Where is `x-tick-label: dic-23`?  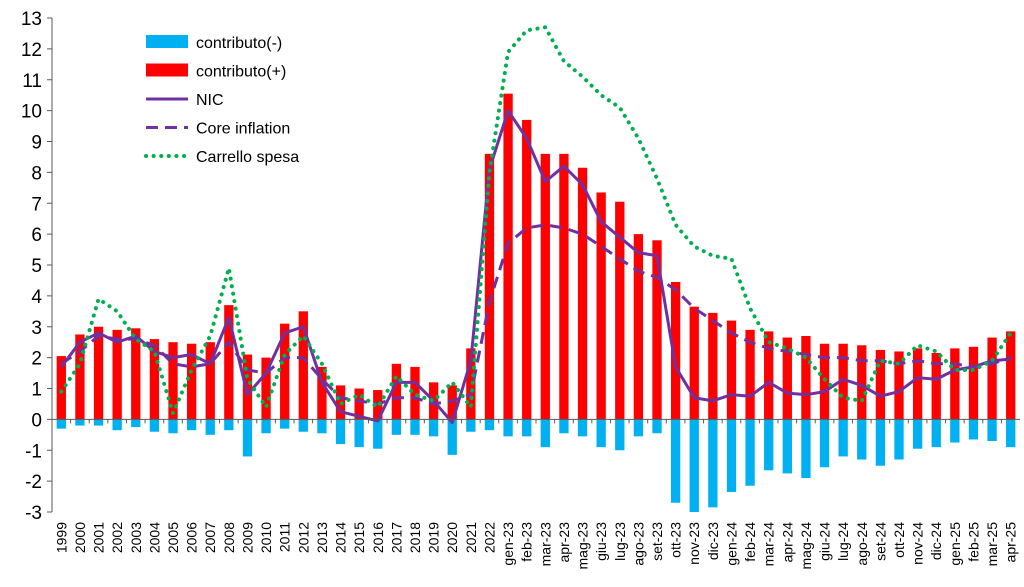 x-tick-label: dic-23 is located at coordinates (713, 541).